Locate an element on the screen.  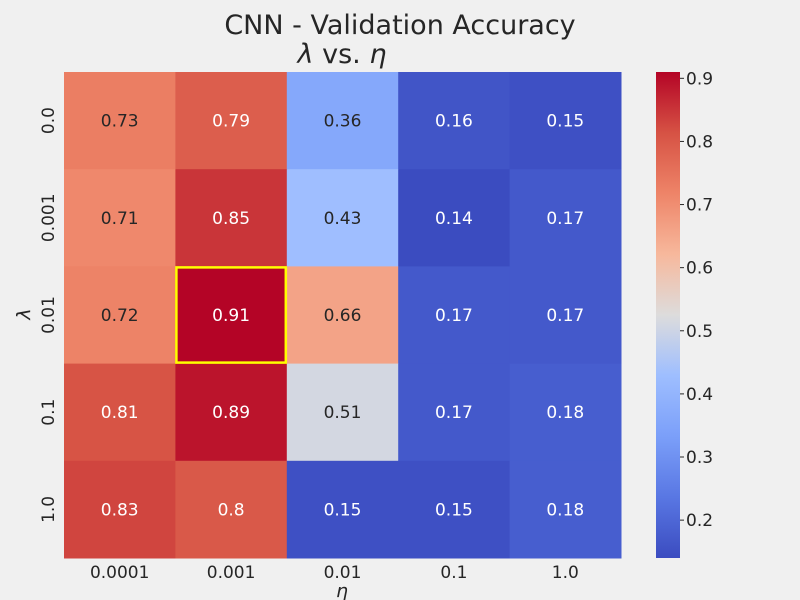
cell-value-label: 0.16 is located at coordinates (454, 122).